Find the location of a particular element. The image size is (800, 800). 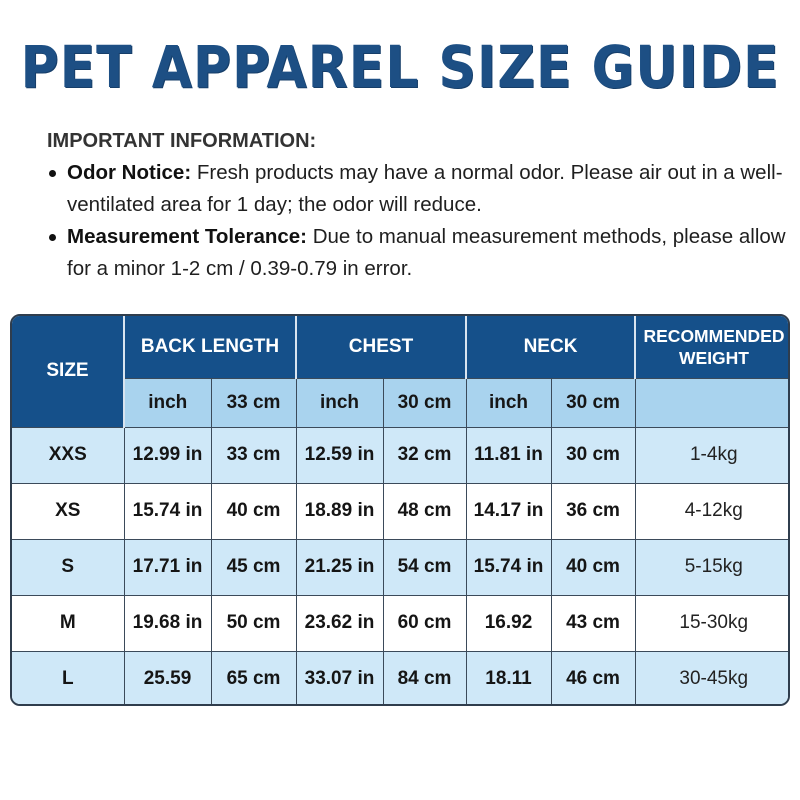

header-size: SIZE is located at coordinates (68, 371).